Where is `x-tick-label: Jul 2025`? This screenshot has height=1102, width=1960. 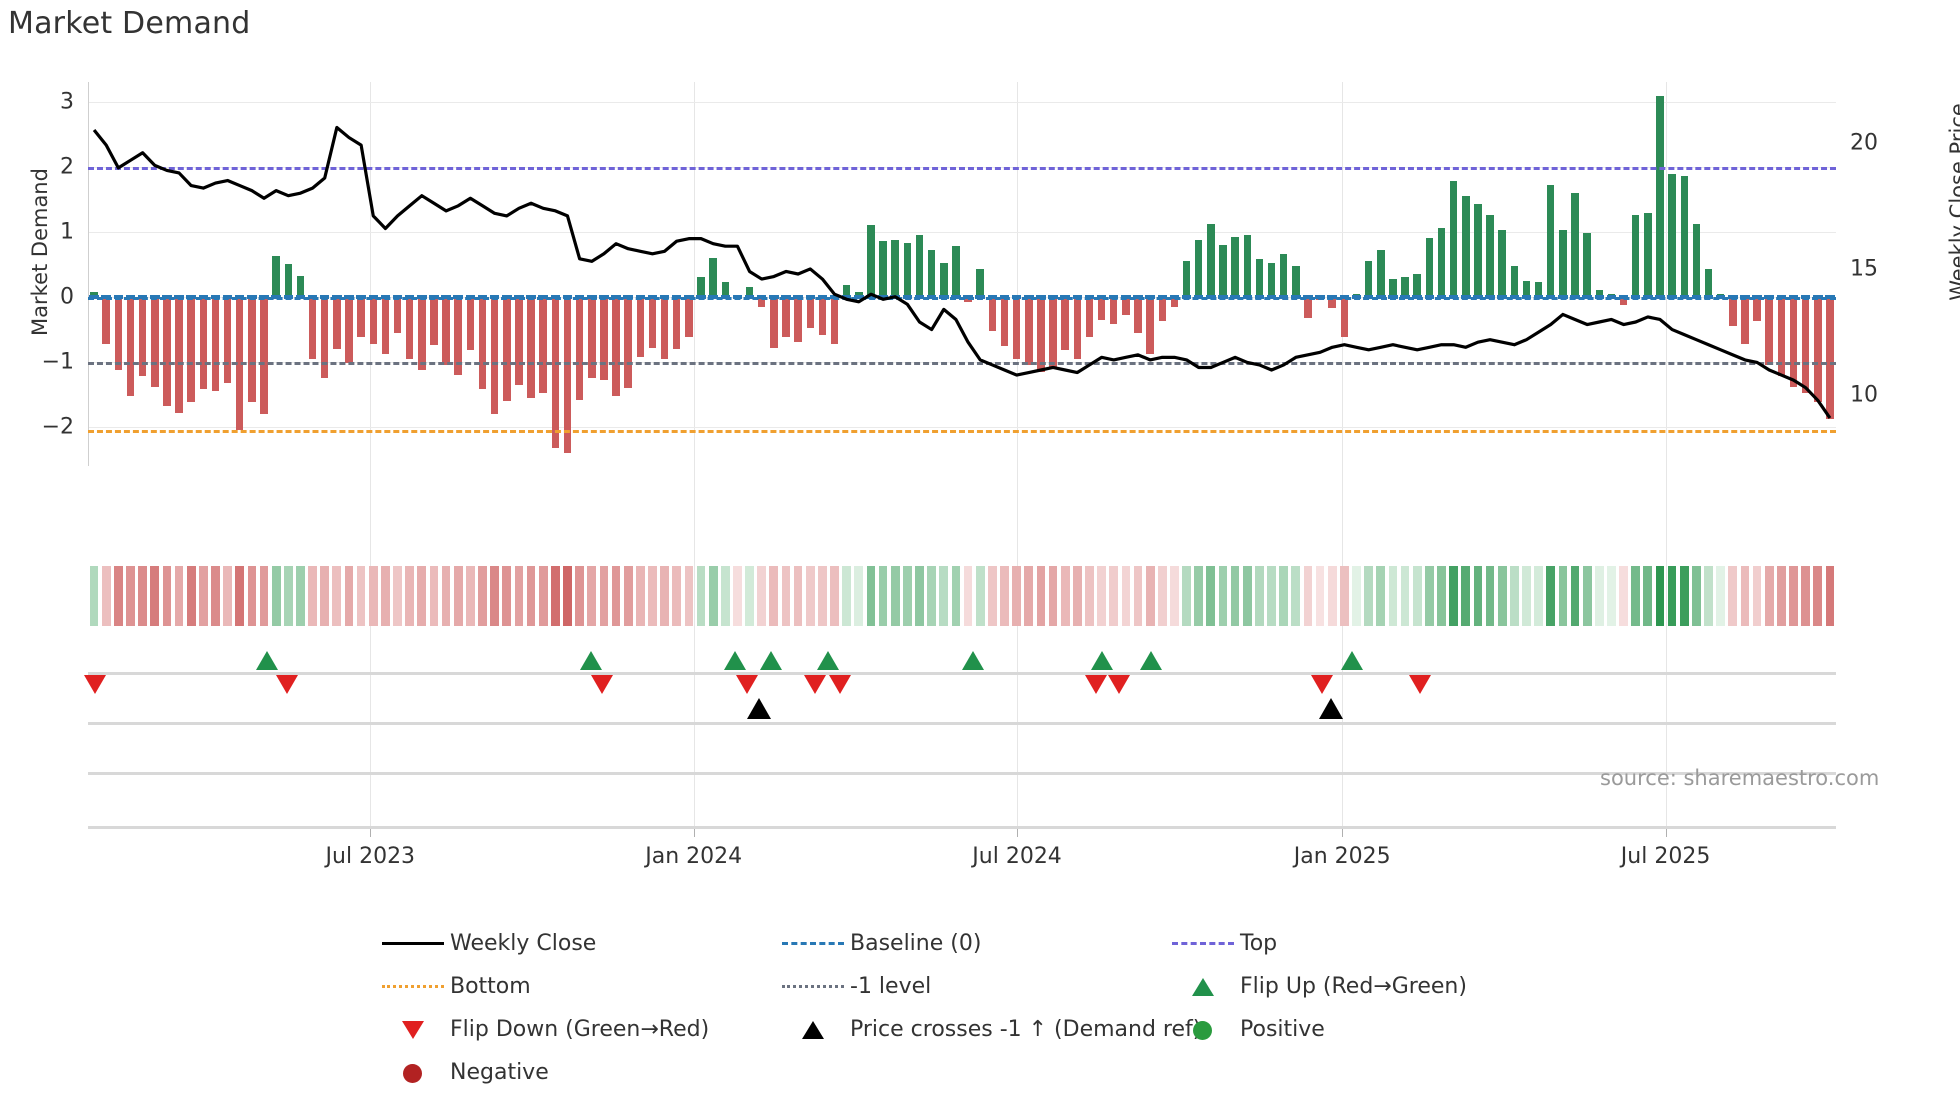
x-tick-label: Jul 2025 is located at coordinates (1665, 856).